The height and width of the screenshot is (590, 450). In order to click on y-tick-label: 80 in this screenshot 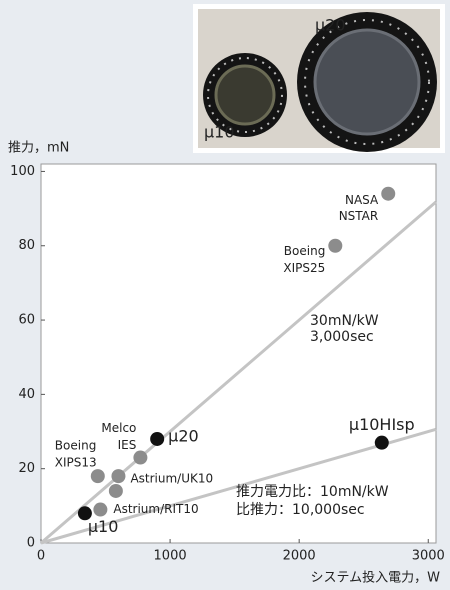, I will do `click(26, 245)`.